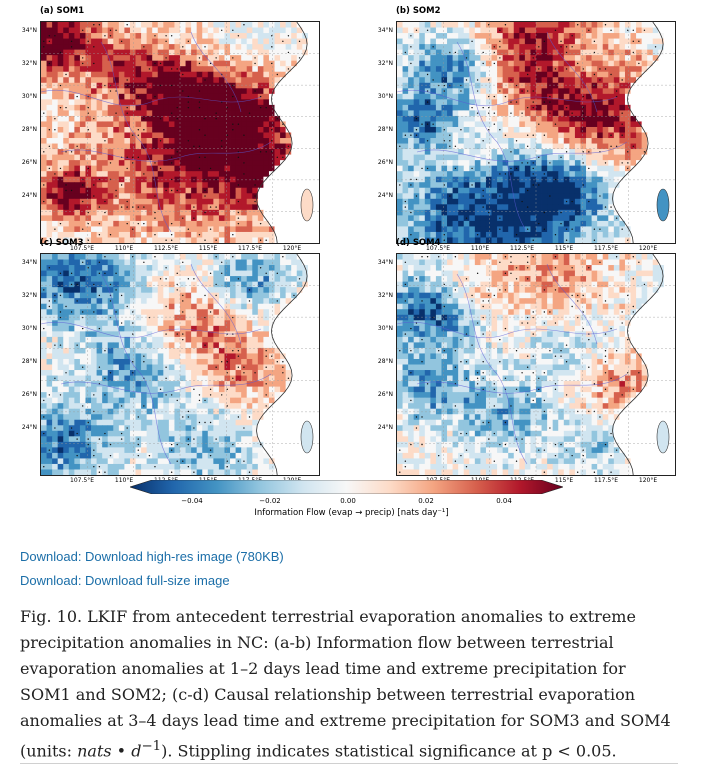  Describe the element at coordinates (192, 501) in the screenshot. I see `colorbar-tick-label: −0.04` at that location.